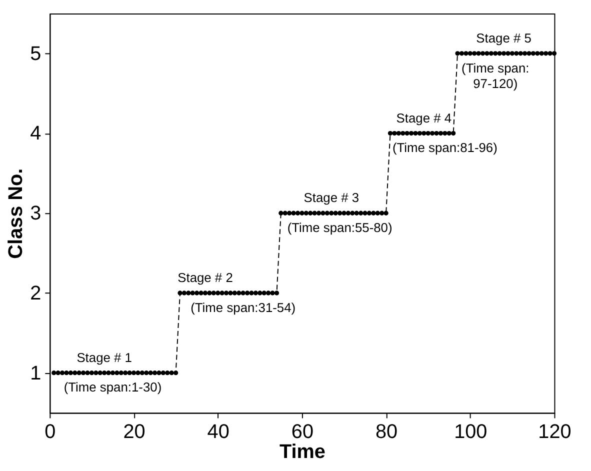 This screenshot has width=591, height=471. I want to click on annotation: Stage # 2, so click(205, 278).